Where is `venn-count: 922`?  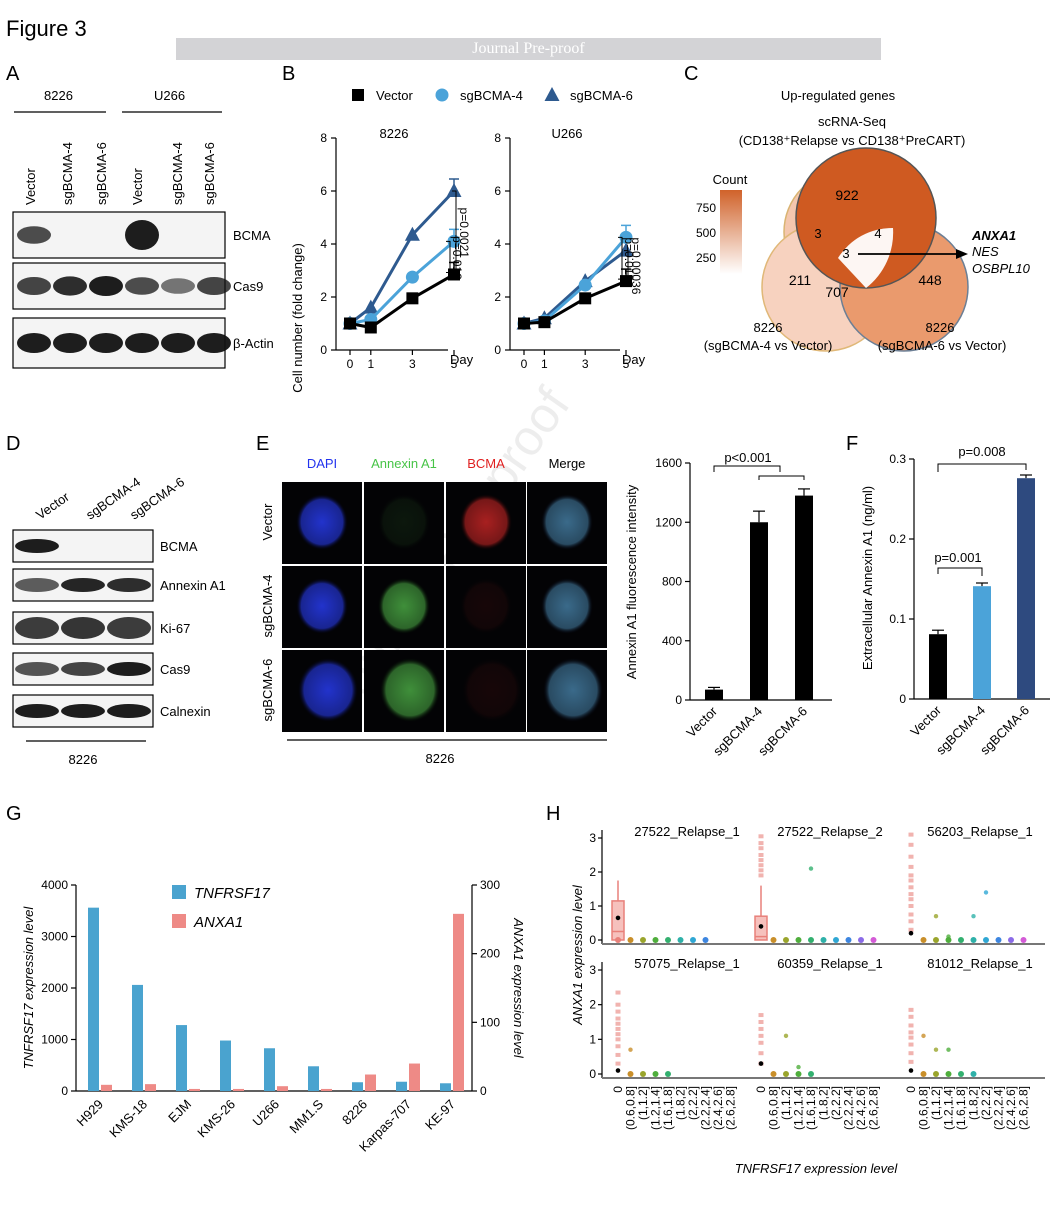 venn-count: 922 is located at coordinates (847, 195).